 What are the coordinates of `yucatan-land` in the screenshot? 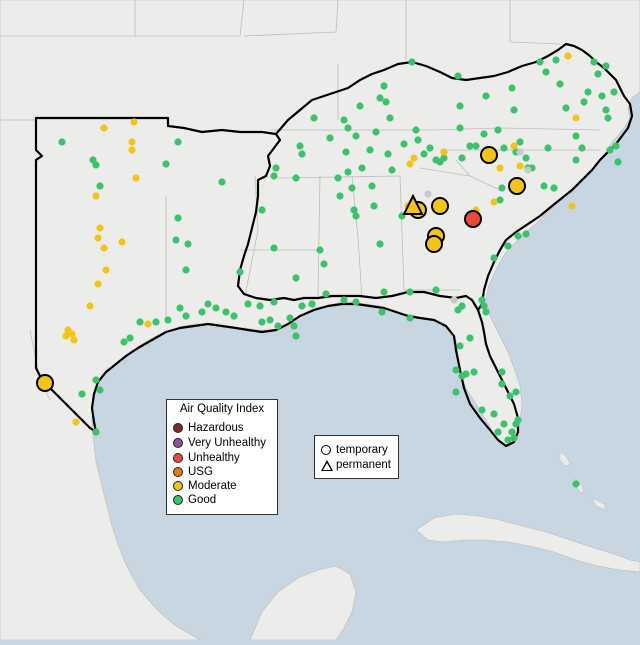 It's located at (303, 603).